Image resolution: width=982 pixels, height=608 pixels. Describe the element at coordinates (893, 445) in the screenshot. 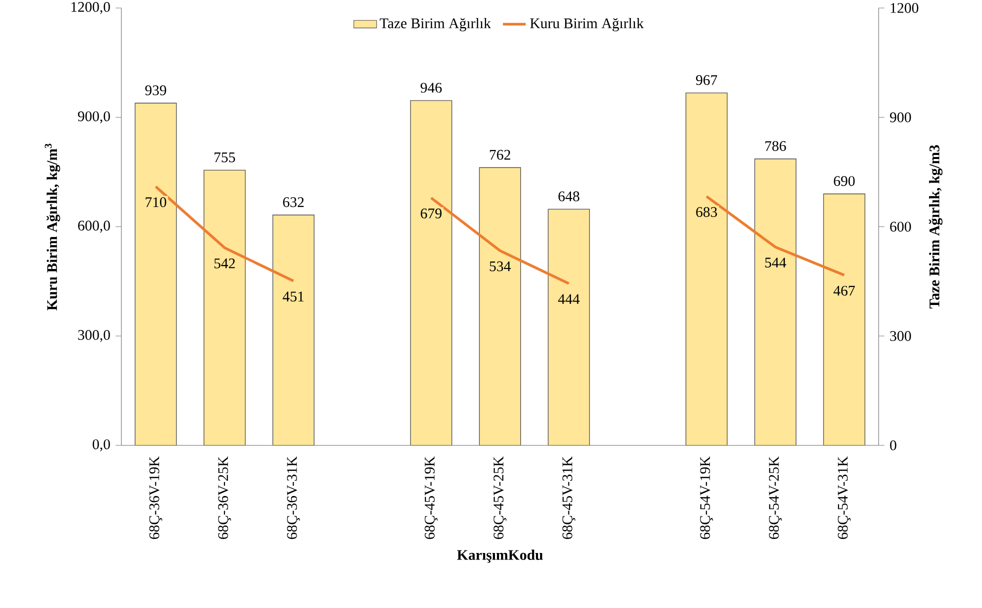

I see `y2-tick-label: 0` at that location.